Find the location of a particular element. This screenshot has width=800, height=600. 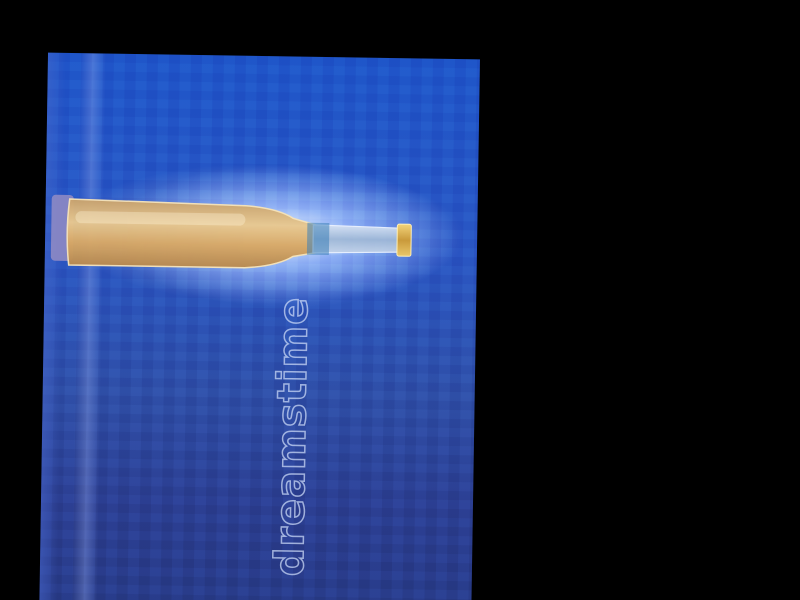

watermark-text: dreamstime is located at coordinates (292, 437).